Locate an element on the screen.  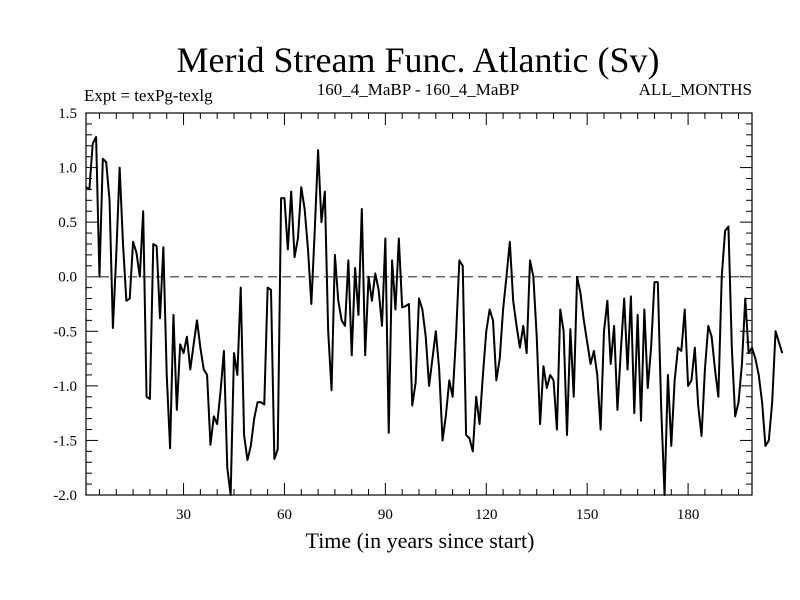
y-tick-label: 0.5 is located at coordinates (67, 223).